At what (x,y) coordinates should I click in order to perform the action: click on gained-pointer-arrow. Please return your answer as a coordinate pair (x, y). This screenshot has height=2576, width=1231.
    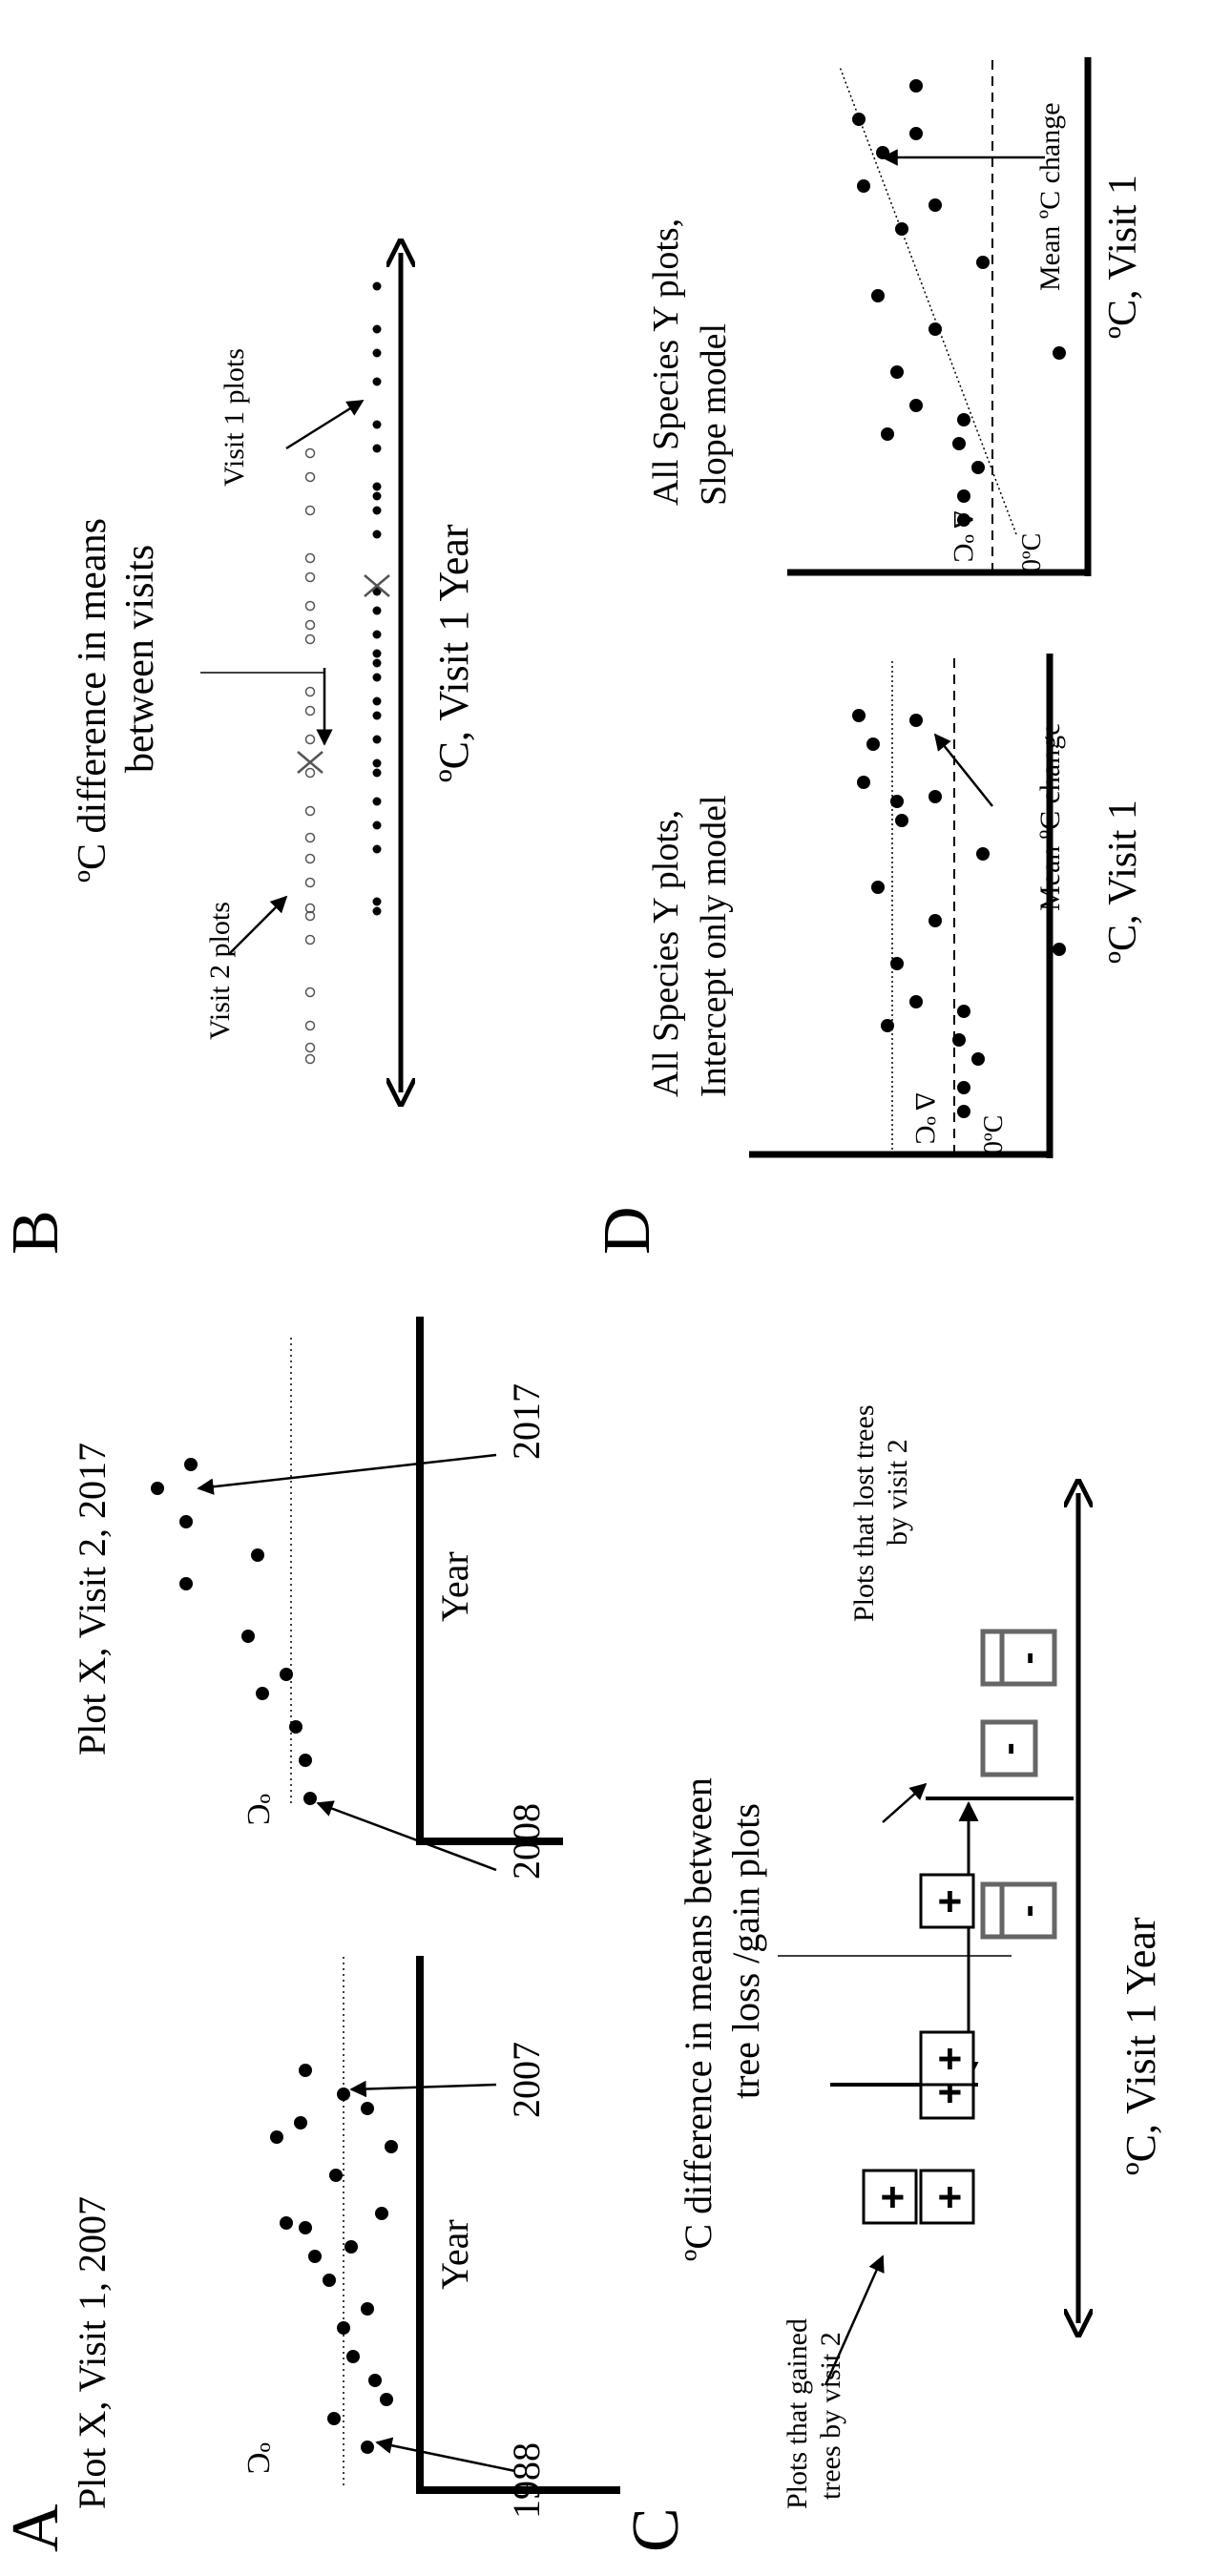
    Looking at the image, I should click on (855, 2320).